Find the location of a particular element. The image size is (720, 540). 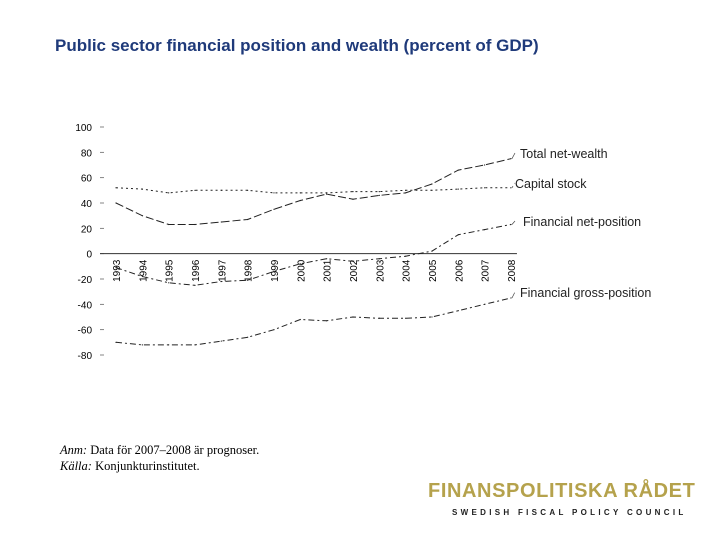

forecast-note: Anm: Data för 2007–2008 är prognoser. is located at coordinates (159, 450).